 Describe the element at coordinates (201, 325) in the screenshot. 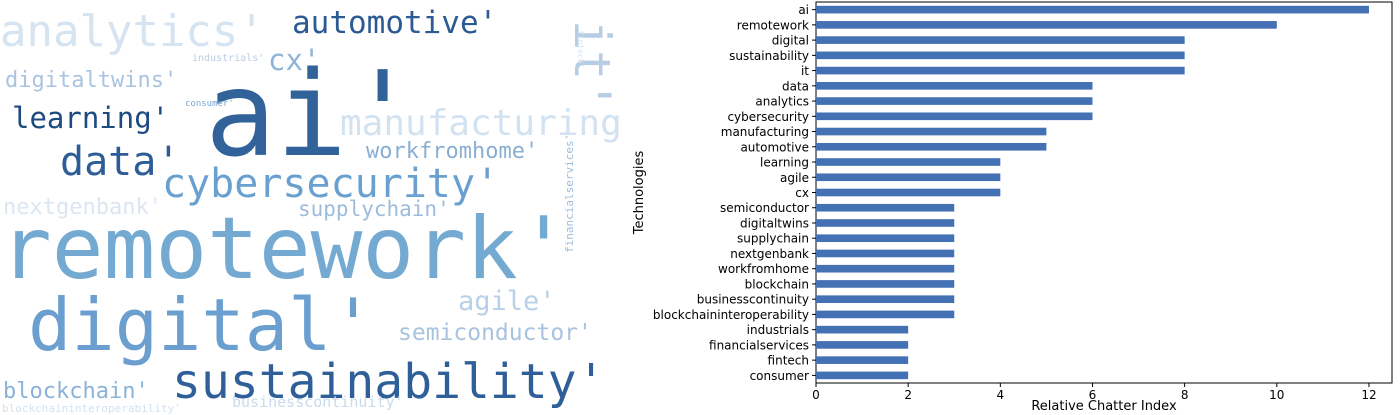

I see `word-cloud-word: digital'` at that location.